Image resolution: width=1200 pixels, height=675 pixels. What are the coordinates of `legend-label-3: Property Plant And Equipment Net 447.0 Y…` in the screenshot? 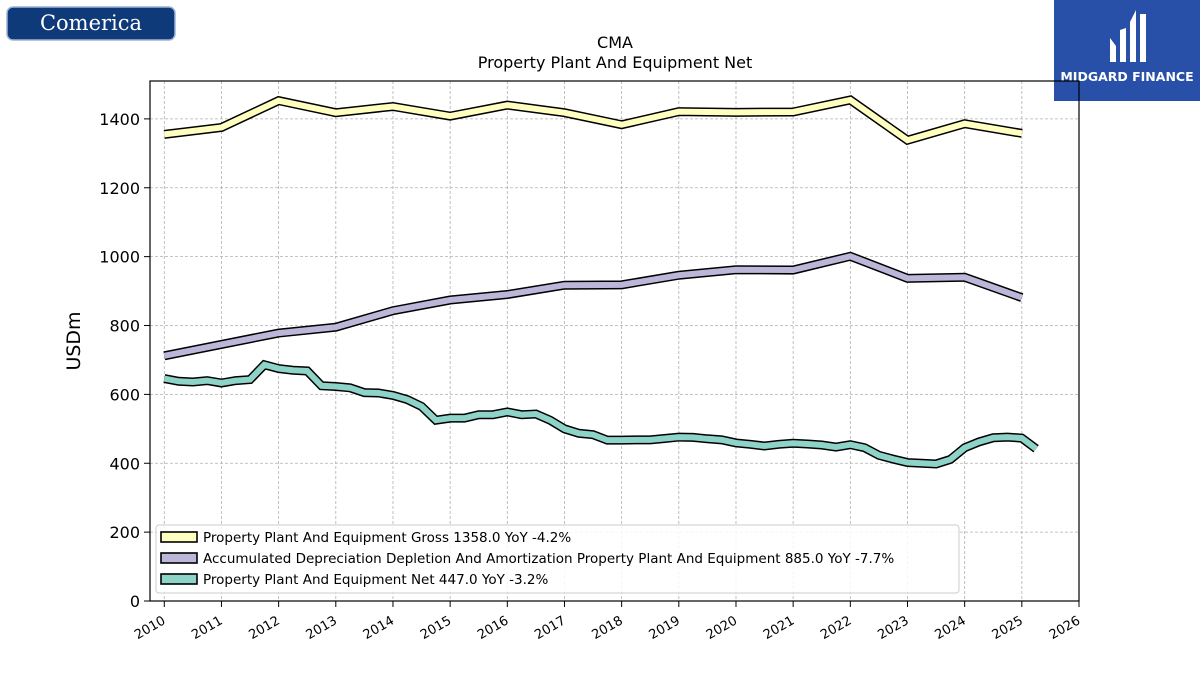 It's located at (375, 580).